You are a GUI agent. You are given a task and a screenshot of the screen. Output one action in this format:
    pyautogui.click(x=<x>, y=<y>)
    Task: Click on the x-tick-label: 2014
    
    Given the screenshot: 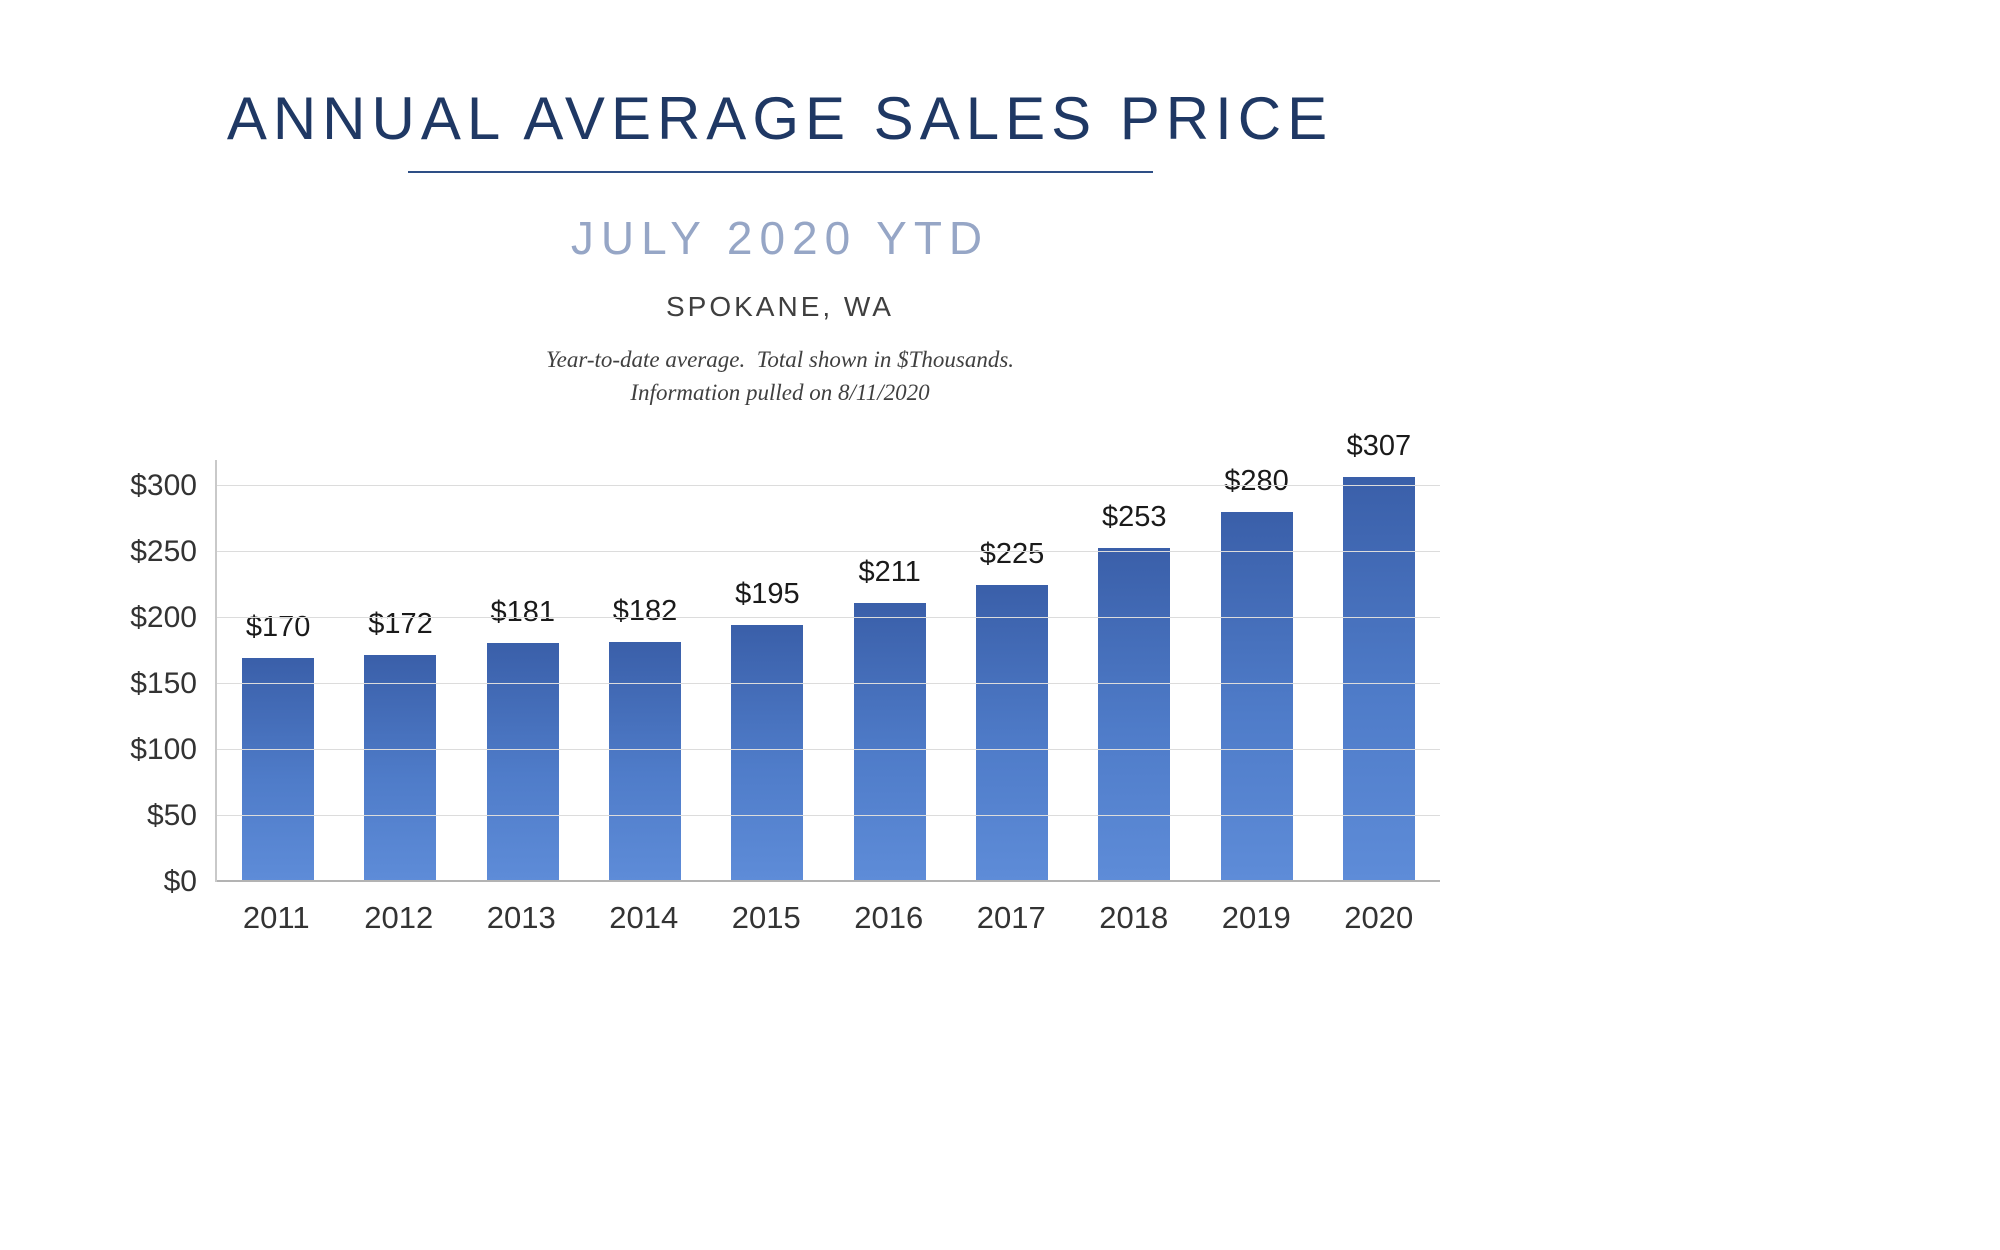 What is the action you would take?
    pyautogui.click(x=644, y=917)
    